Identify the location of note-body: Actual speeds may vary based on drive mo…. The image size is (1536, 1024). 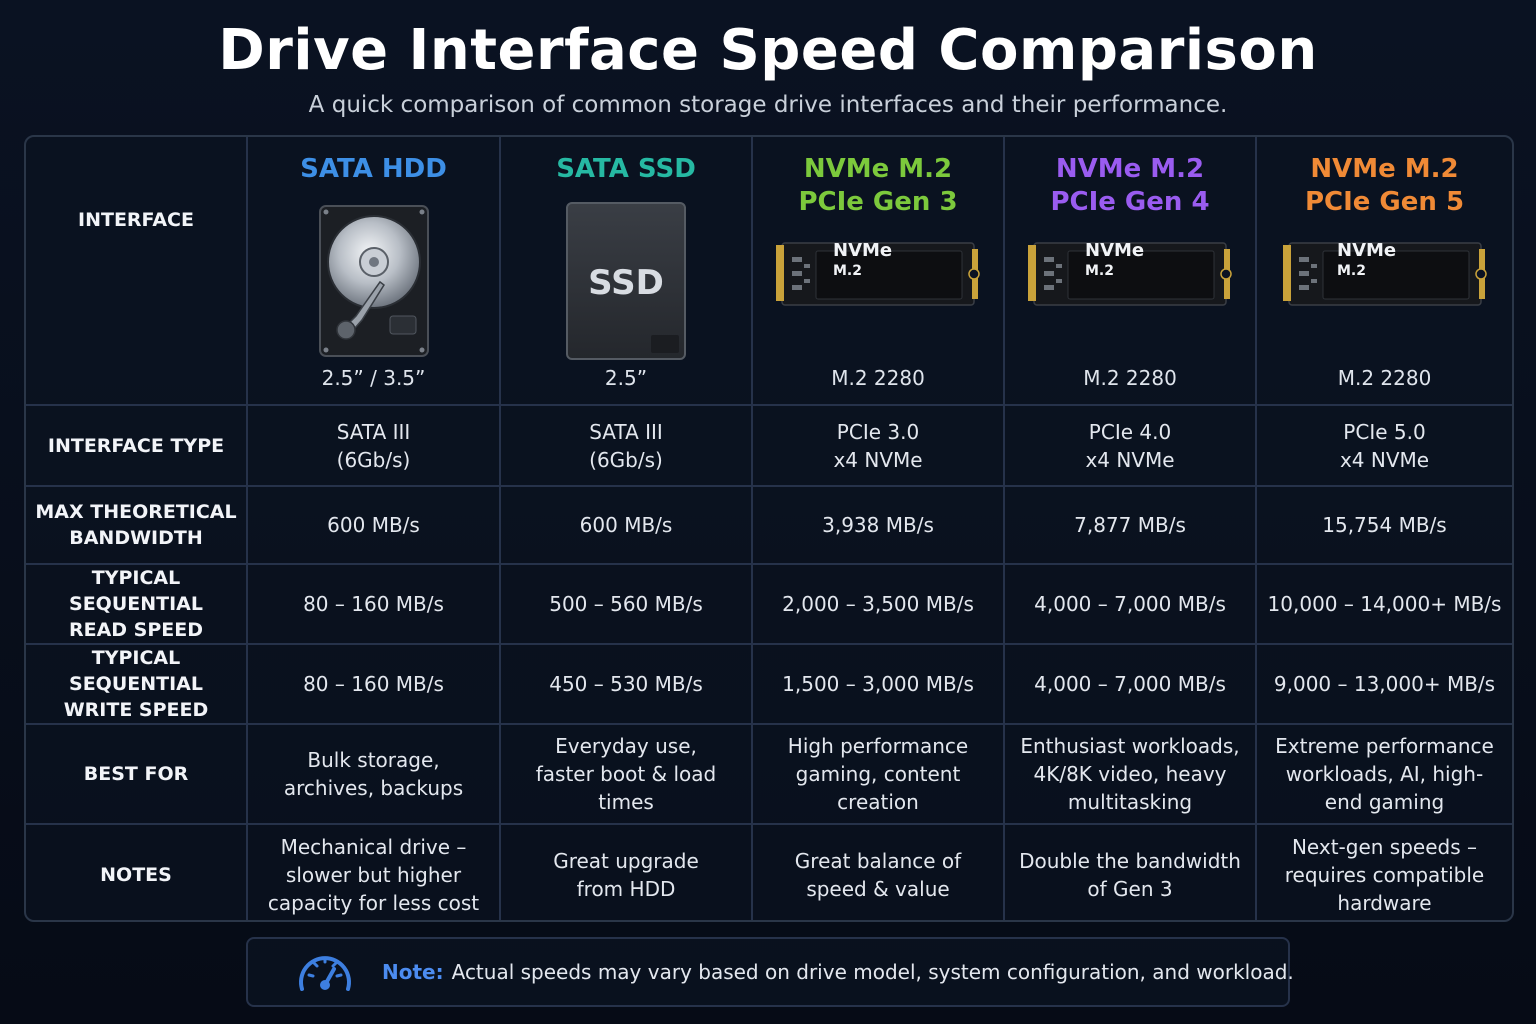
(872, 972).